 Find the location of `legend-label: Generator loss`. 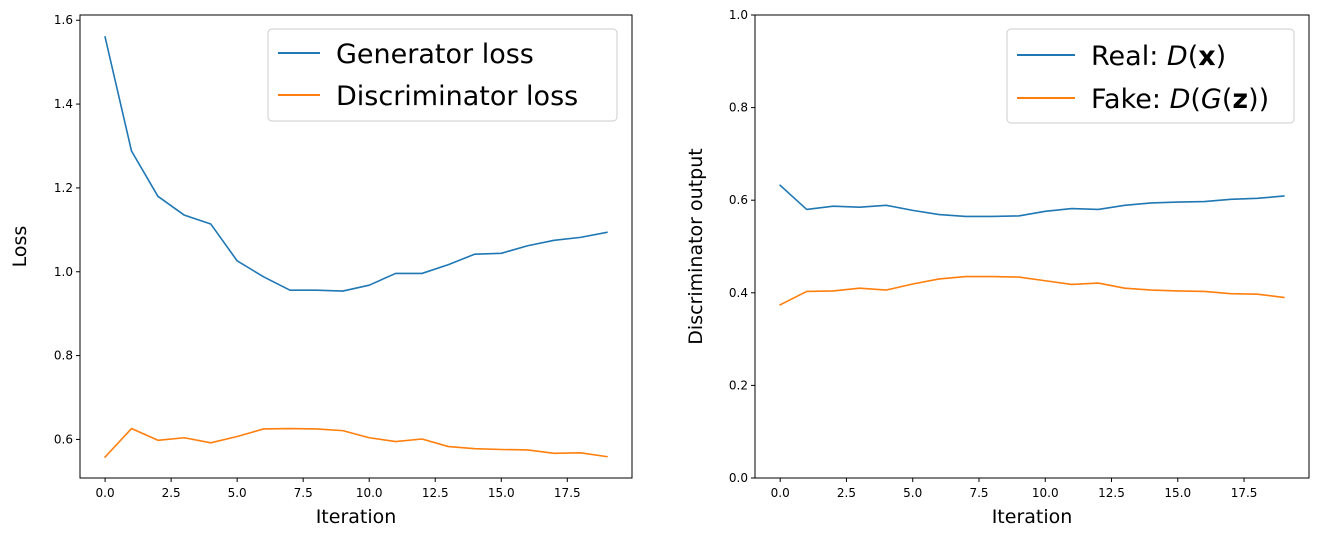

legend-label: Generator loss is located at coordinates (435, 54).